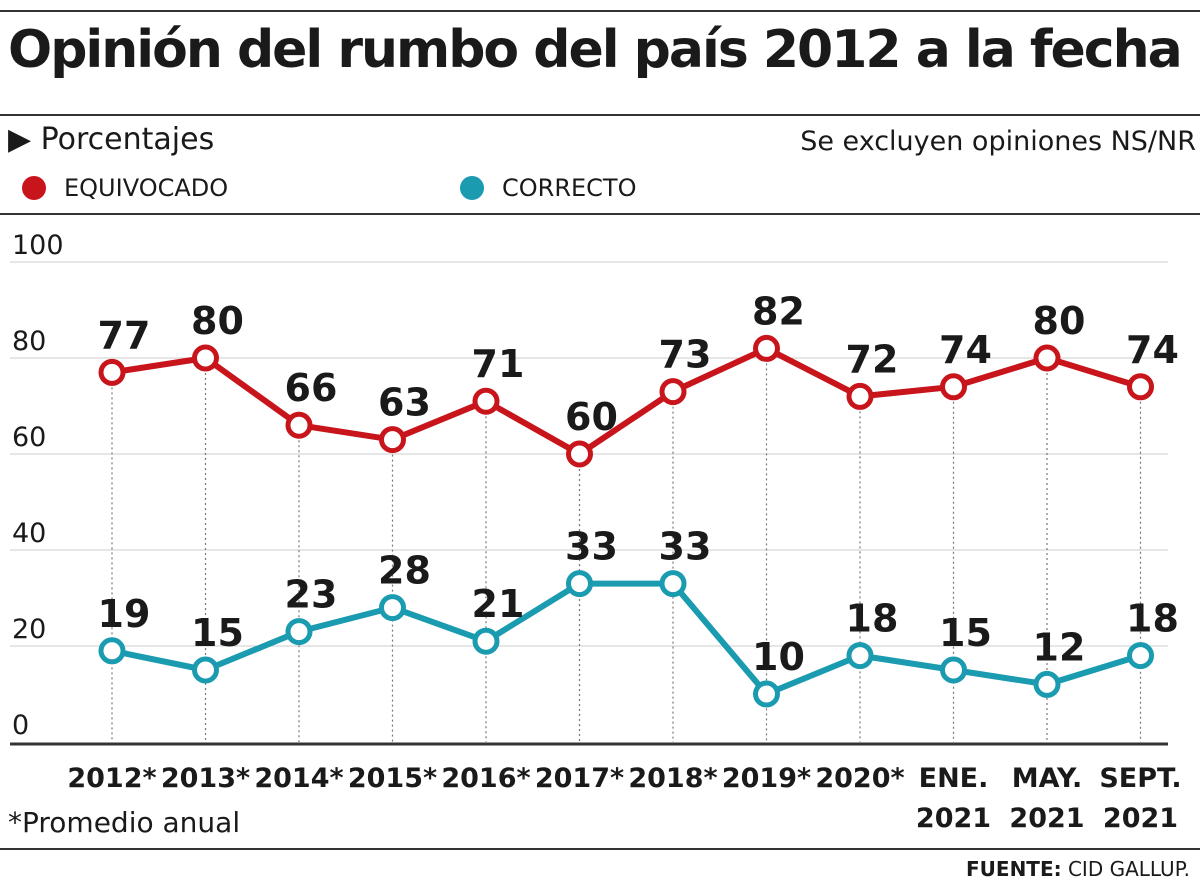 Image resolution: width=1200 pixels, height=885 pixels. What do you see at coordinates (1047, 778) in the screenshot?
I see `x-tick-label: MAY.` at bounding box center [1047, 778].